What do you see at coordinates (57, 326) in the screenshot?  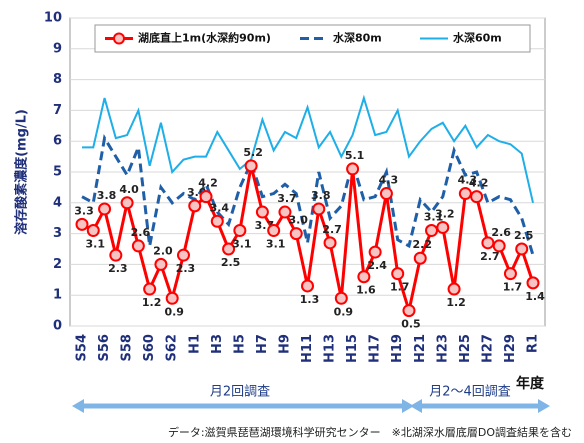 I see `y-tick-label: 0` at bounding box center [57, 326].